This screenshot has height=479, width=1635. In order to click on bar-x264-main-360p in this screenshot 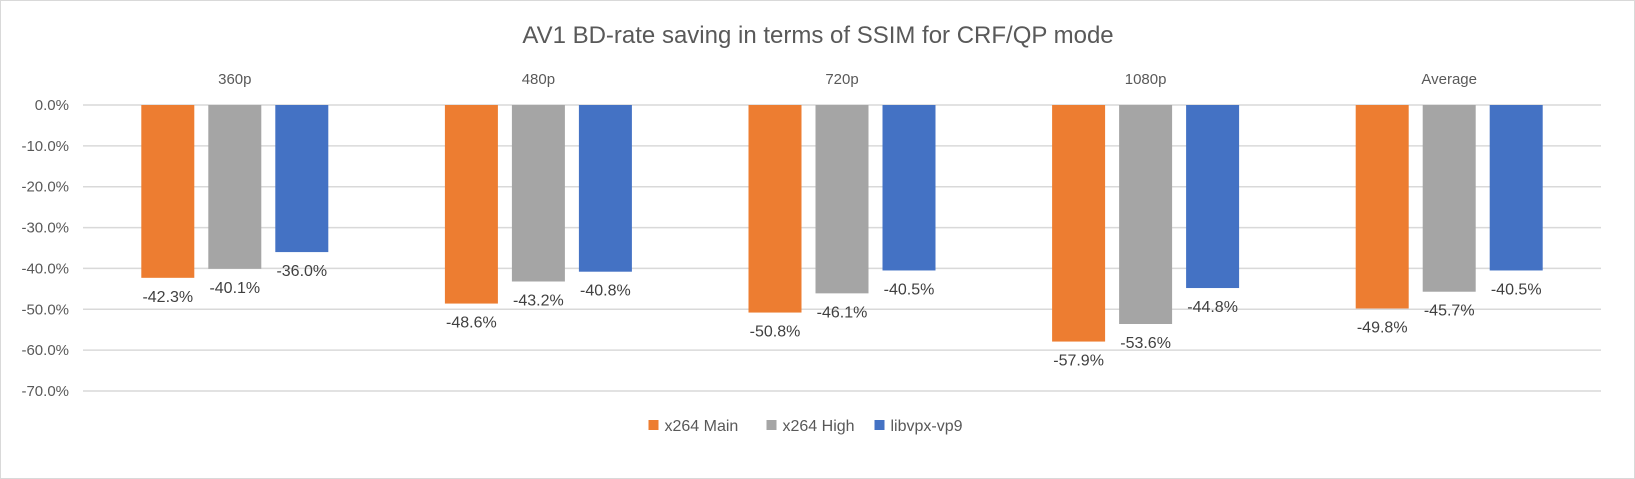, I will do `click(168, 191)`.